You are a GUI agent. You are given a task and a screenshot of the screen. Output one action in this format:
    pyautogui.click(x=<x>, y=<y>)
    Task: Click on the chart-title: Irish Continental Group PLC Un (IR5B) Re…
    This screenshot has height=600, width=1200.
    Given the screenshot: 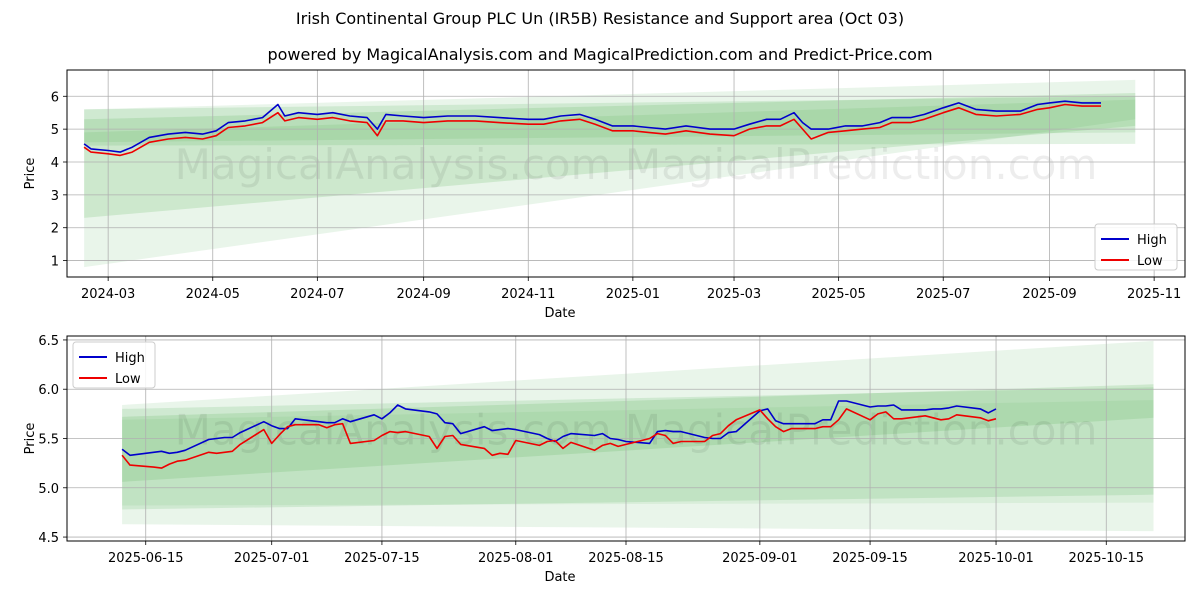 What is the action you would take?
    pyautogui.click(x=600, y=18)
    